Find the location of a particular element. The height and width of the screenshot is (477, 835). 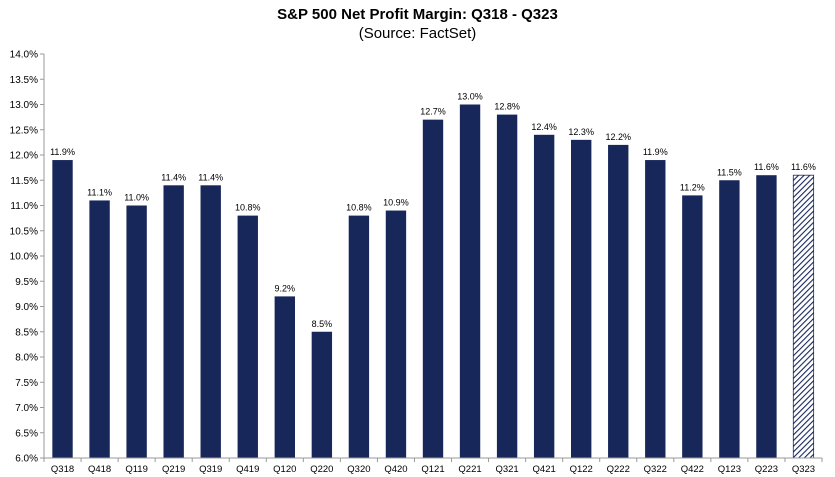

y-tick-label: 11.0% is located at coordinates (24, 206).